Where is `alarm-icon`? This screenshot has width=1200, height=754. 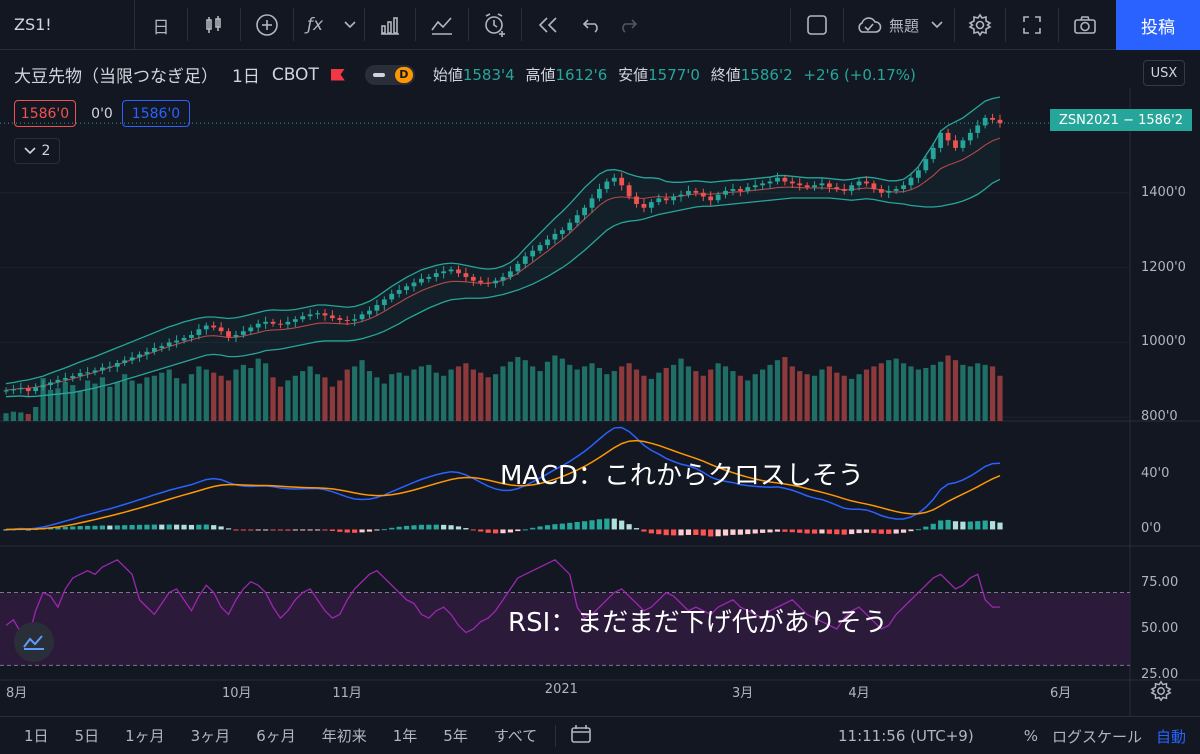
alarm-icon is located at coordinates (495, 25).